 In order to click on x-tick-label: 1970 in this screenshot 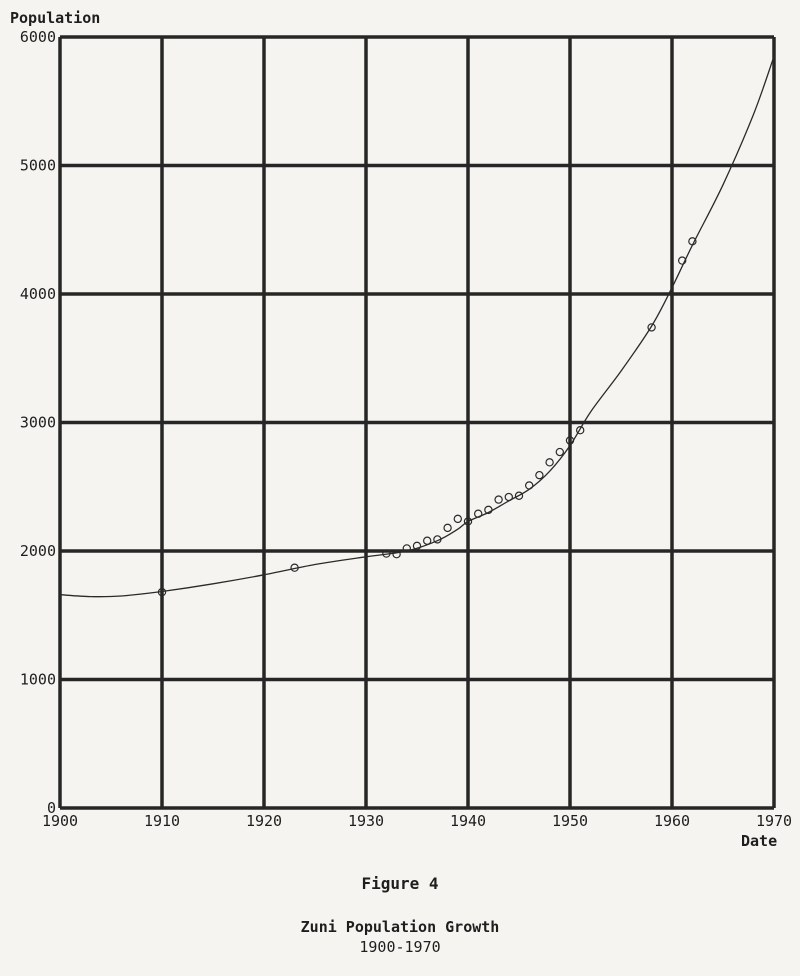, I will do `click(774, 821)`.